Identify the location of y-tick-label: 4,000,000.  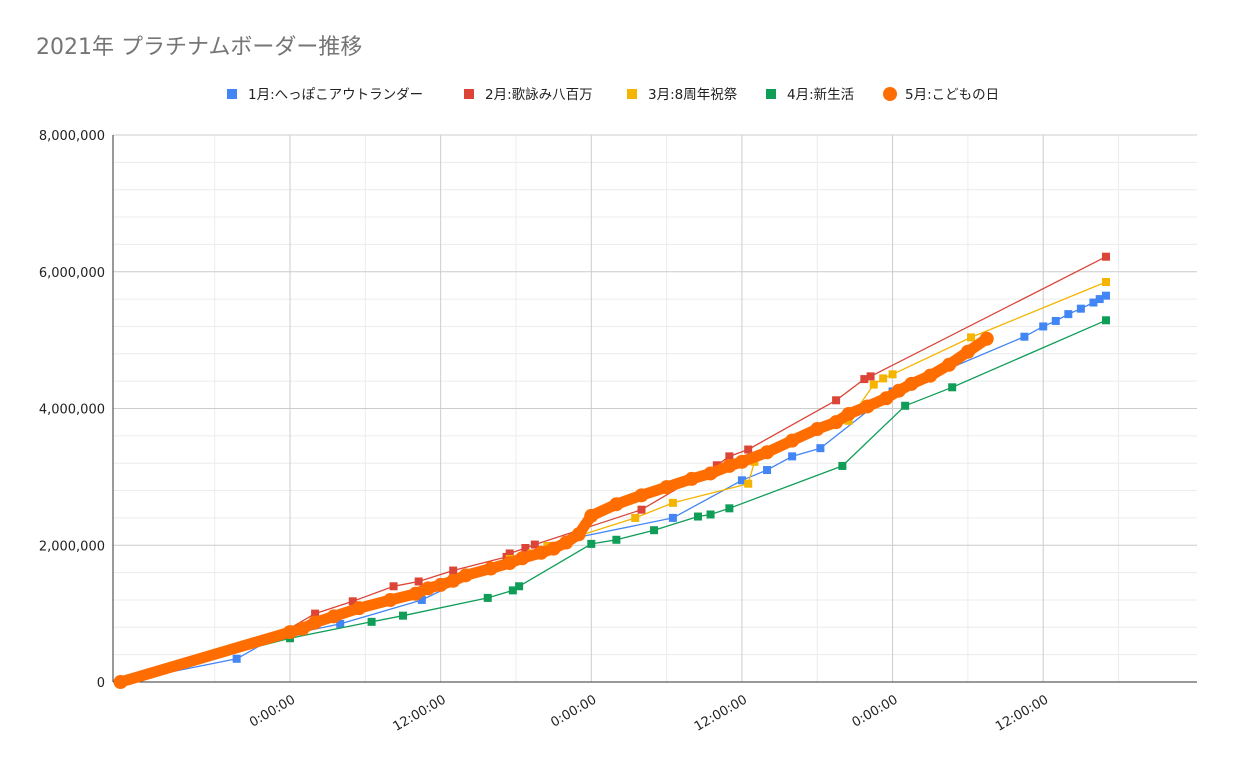
(72, 410).